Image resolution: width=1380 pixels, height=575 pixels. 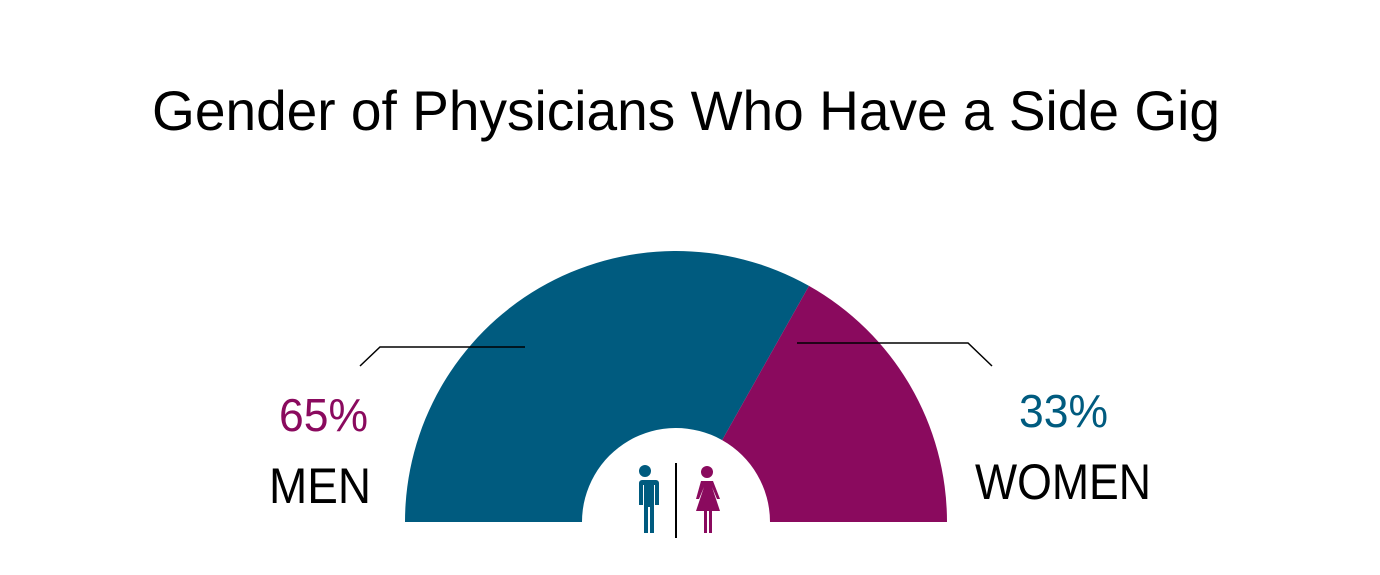 What do you see at coordinates (320, 486) in the screenshot?
I see `men-label: MEN` at bounding box center [320, 486].